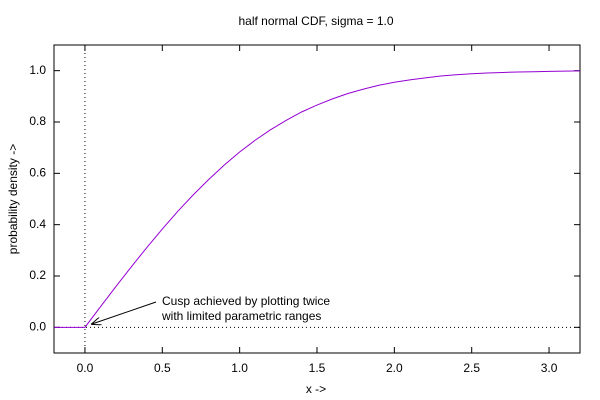 This screenshot has width=600, height=400. Describe the element at coordinates (315, 21) in the screenshot. I see `chart-title: half normal CDF, sigma = 1.0` at that location.